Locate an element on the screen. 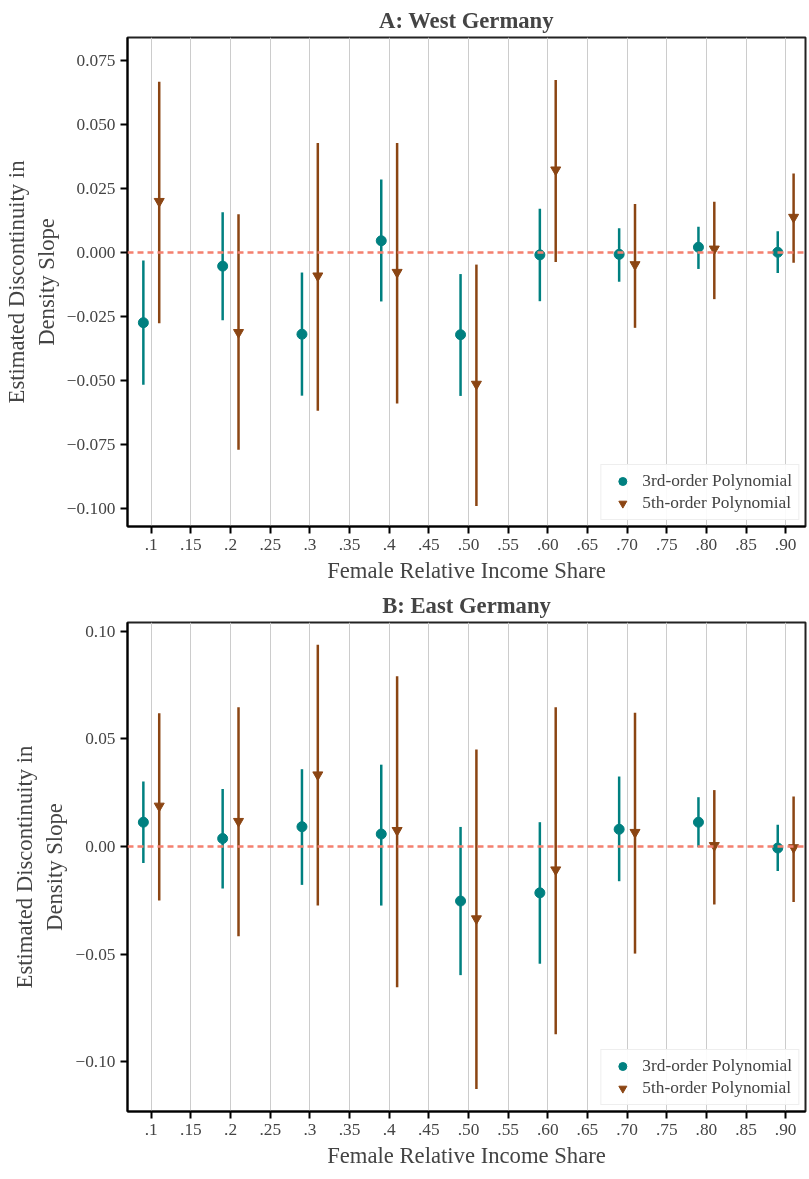 The width and height of the screenshot is (809, 1179). y-tick-label: −0.05 is located at coordinates (95, 954).